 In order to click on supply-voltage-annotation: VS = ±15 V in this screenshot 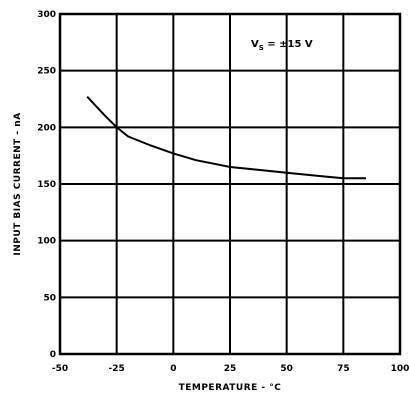, I will do `click(282, 45)`.